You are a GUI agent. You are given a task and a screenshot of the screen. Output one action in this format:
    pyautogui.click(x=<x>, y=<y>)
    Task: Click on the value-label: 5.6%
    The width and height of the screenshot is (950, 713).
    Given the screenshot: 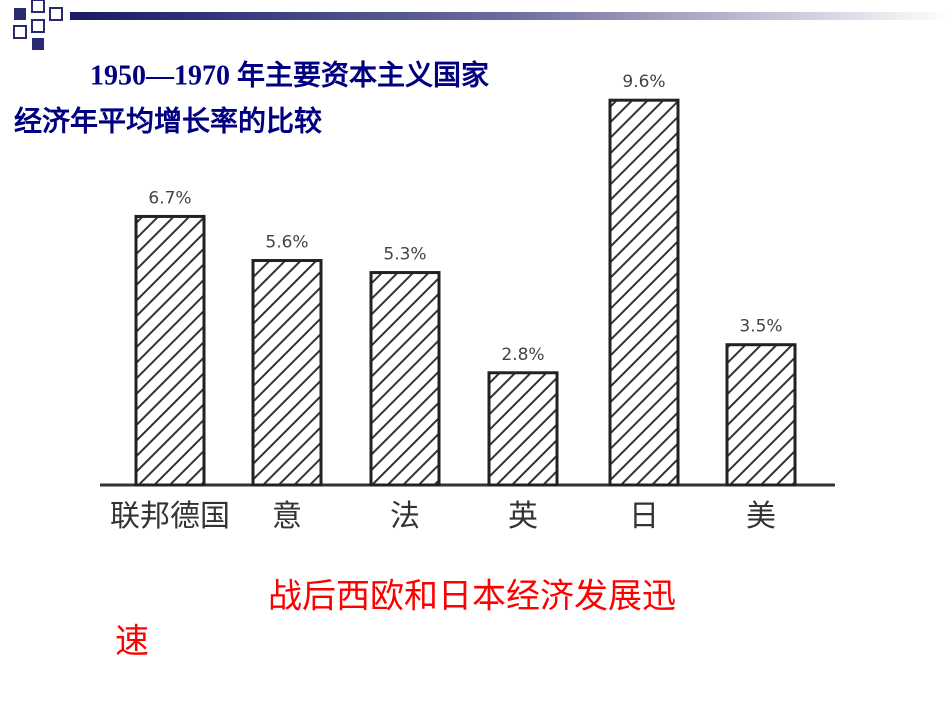 What is the action you would take?
    pyautogui.click(x=286, y=243)
    